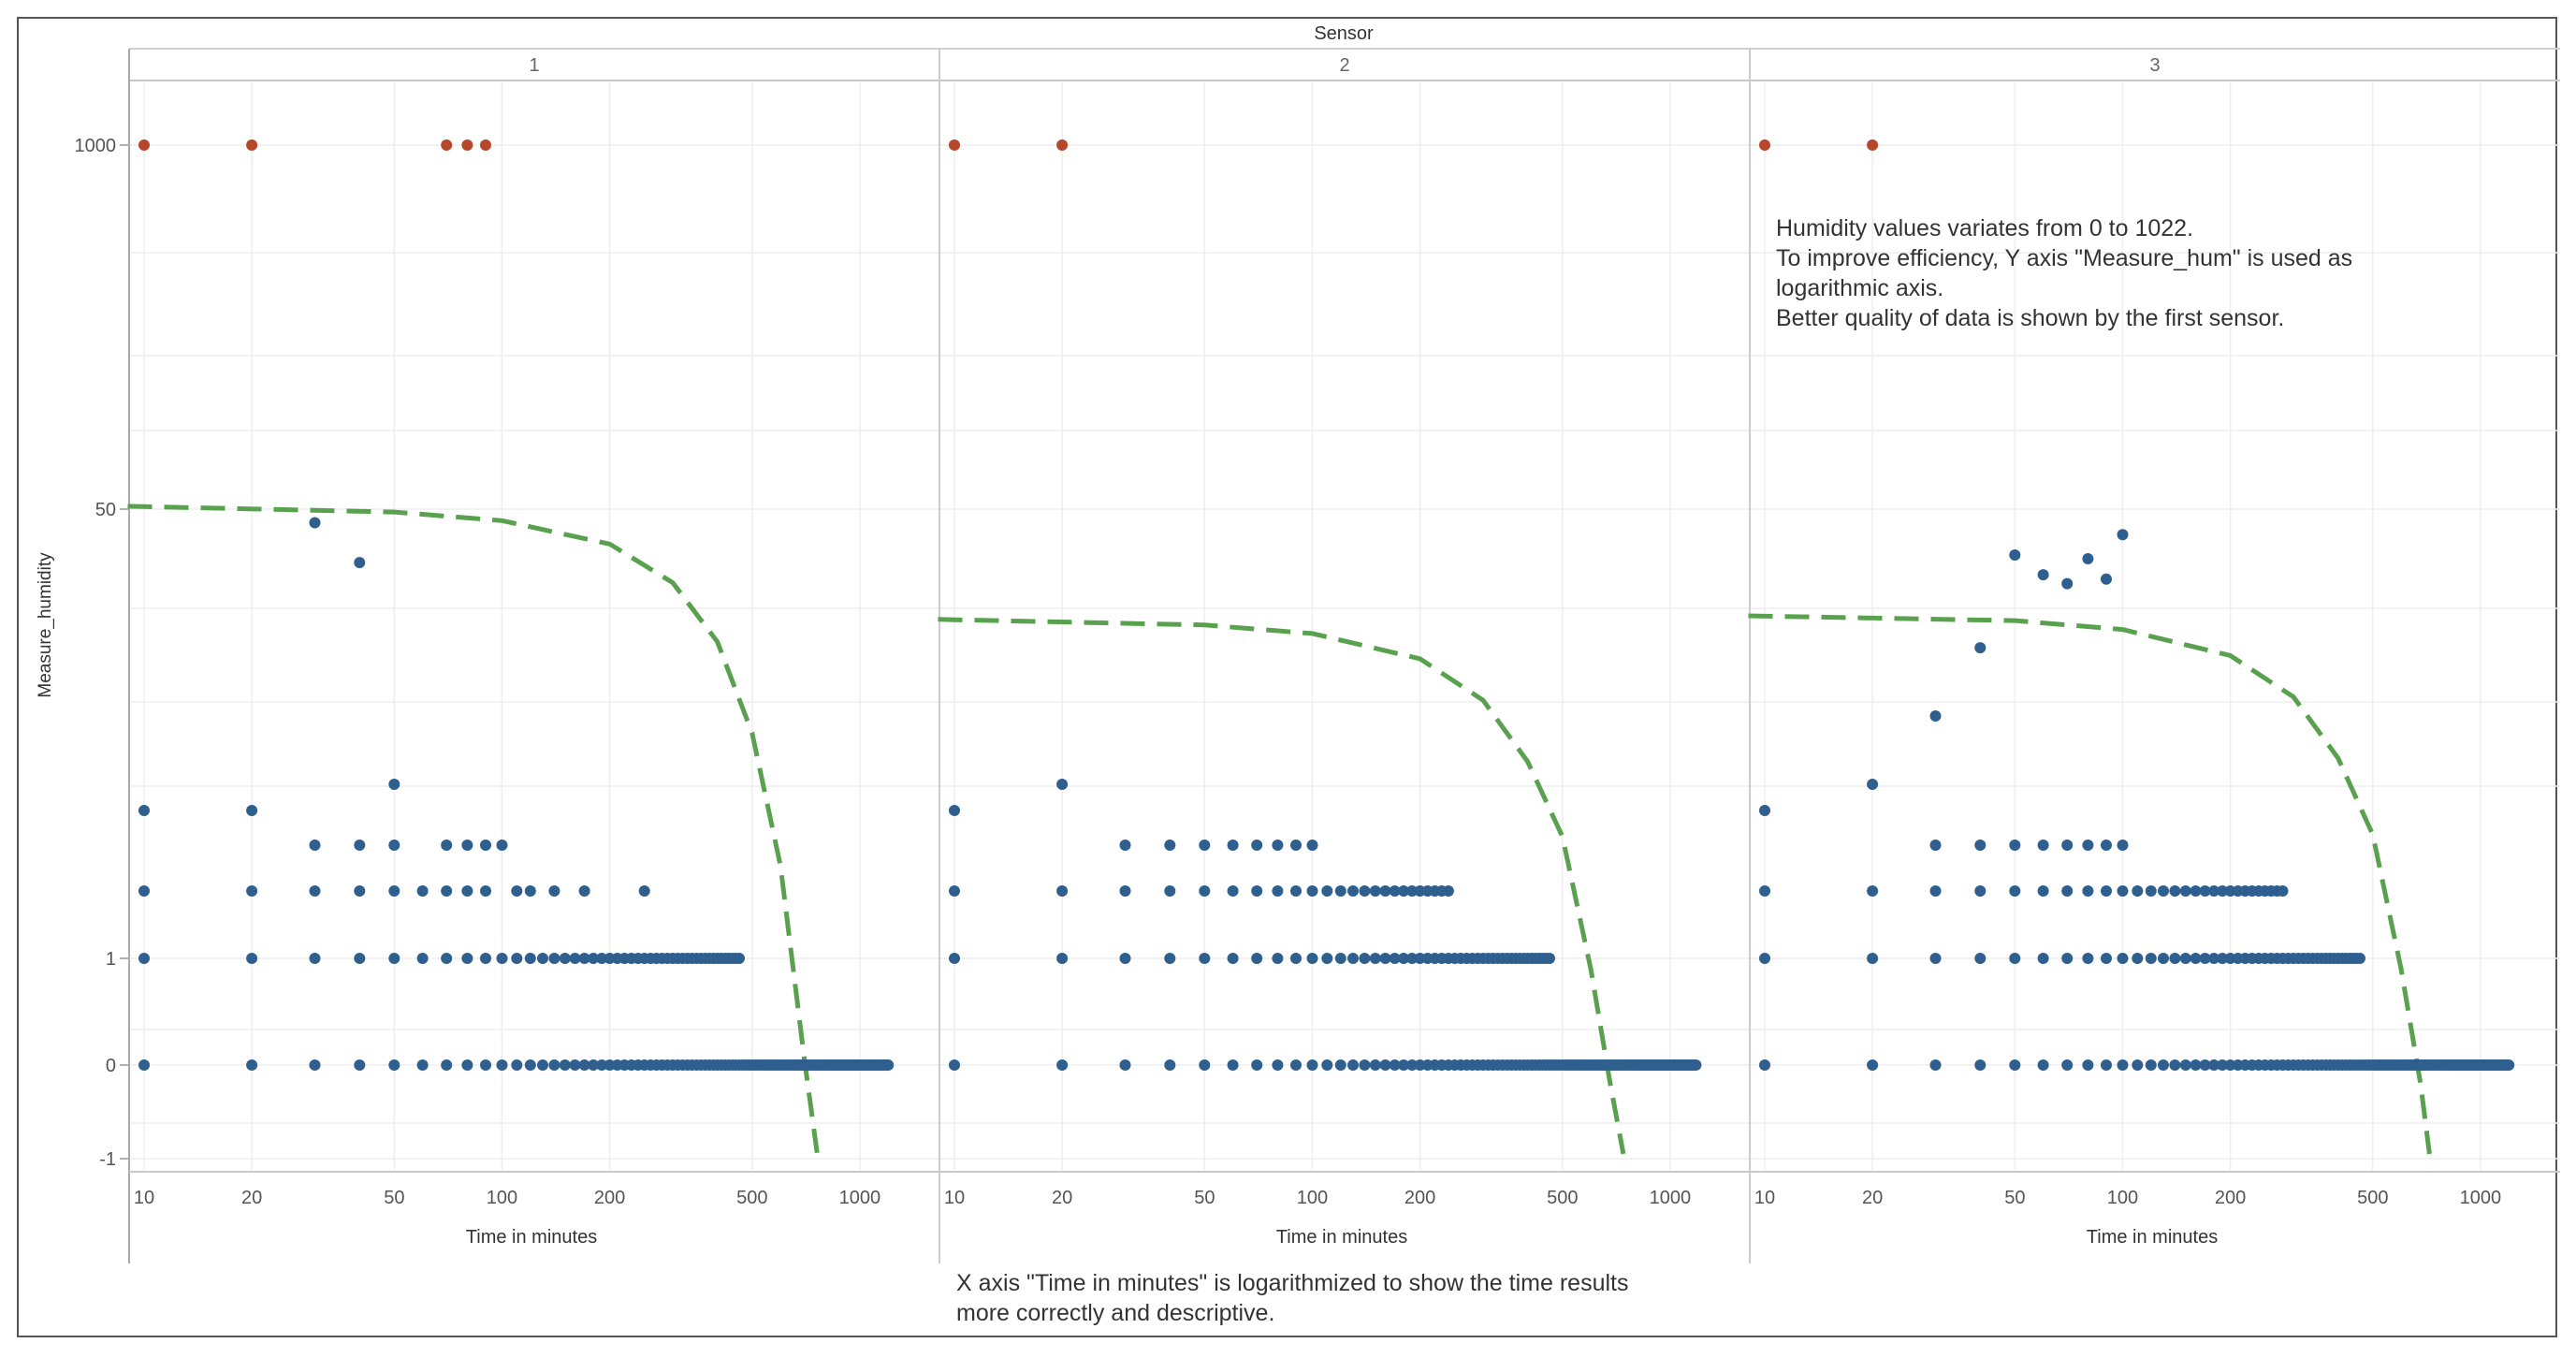 The width and height of the screenshot is (2576, 1358). I want to click on chart-title: Sensor, so click(1344, 33).